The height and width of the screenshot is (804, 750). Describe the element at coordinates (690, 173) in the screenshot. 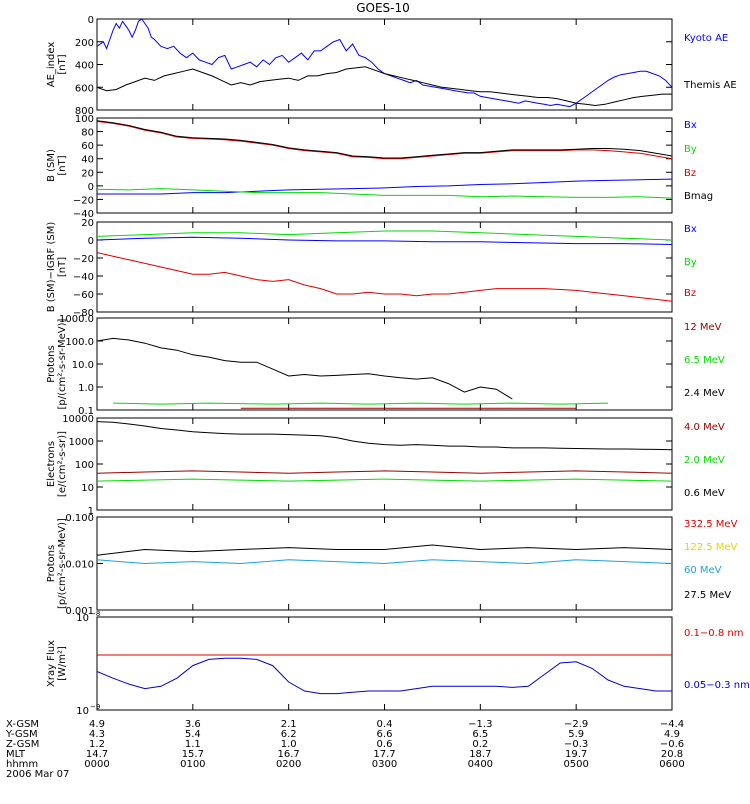

I see `legend-entry-b: Bz` at that location.